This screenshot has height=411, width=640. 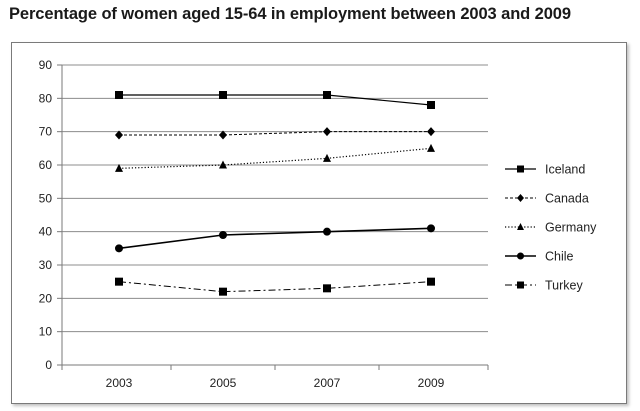 I want to click on y-tick-label: 50, so click(x=46, y=198).